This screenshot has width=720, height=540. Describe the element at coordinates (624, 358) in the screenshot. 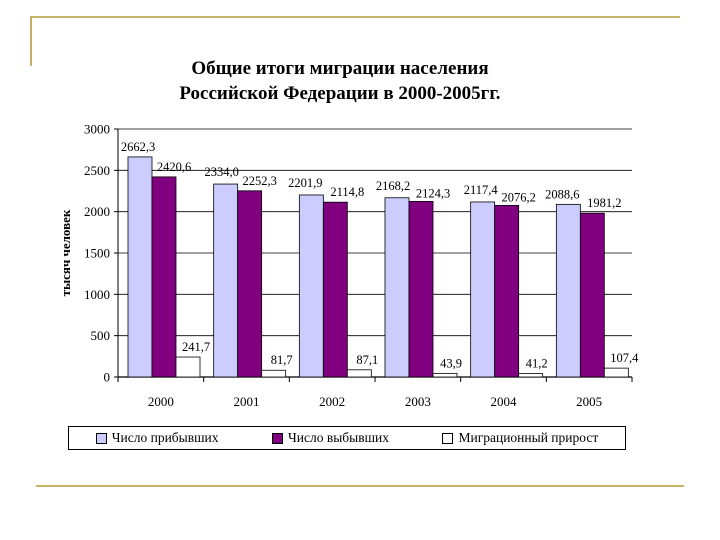

I see `data-label: 107,4` at that location.